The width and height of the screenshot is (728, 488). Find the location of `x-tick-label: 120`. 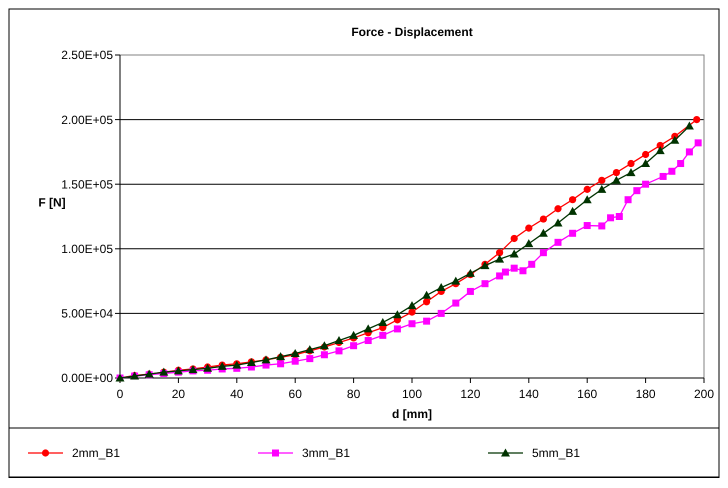

x-tick-label: 120 is located at coordinates (470, 394).